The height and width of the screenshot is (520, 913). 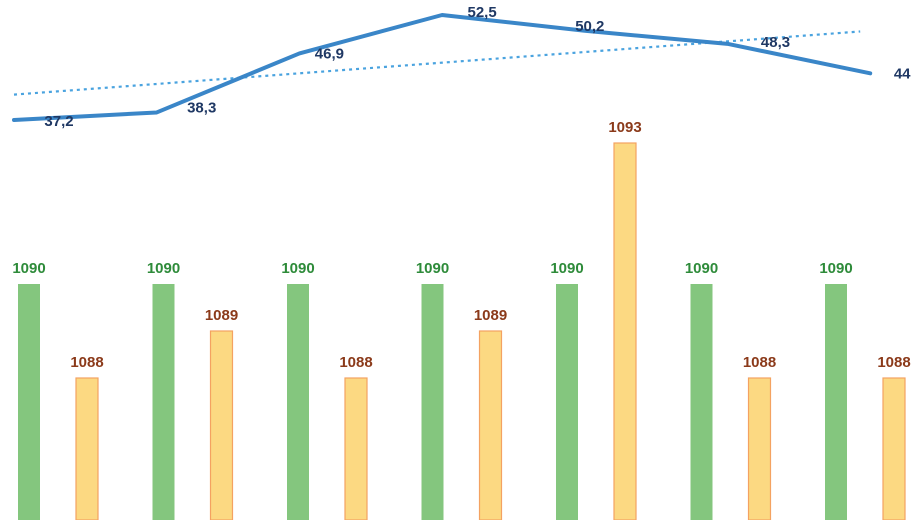 What do you see at coordinates (355, 362) in the screenshot?
I see `bar-label-series2-2: 1088` at bounding box center [355, 362].